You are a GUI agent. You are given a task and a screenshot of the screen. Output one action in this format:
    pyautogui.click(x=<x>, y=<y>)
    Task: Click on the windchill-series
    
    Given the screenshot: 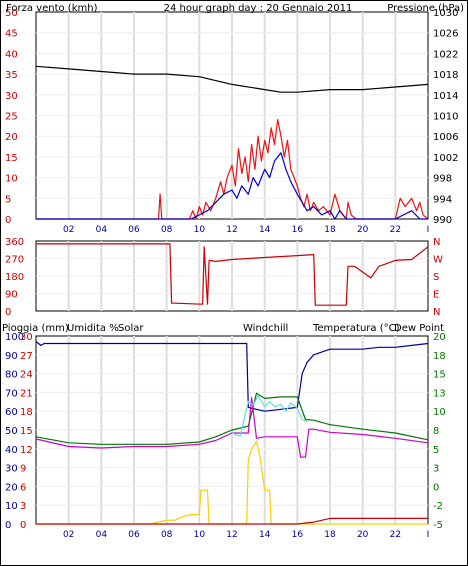 What is the action you would take?
    pyautogui.click(x=269, y=415)
    